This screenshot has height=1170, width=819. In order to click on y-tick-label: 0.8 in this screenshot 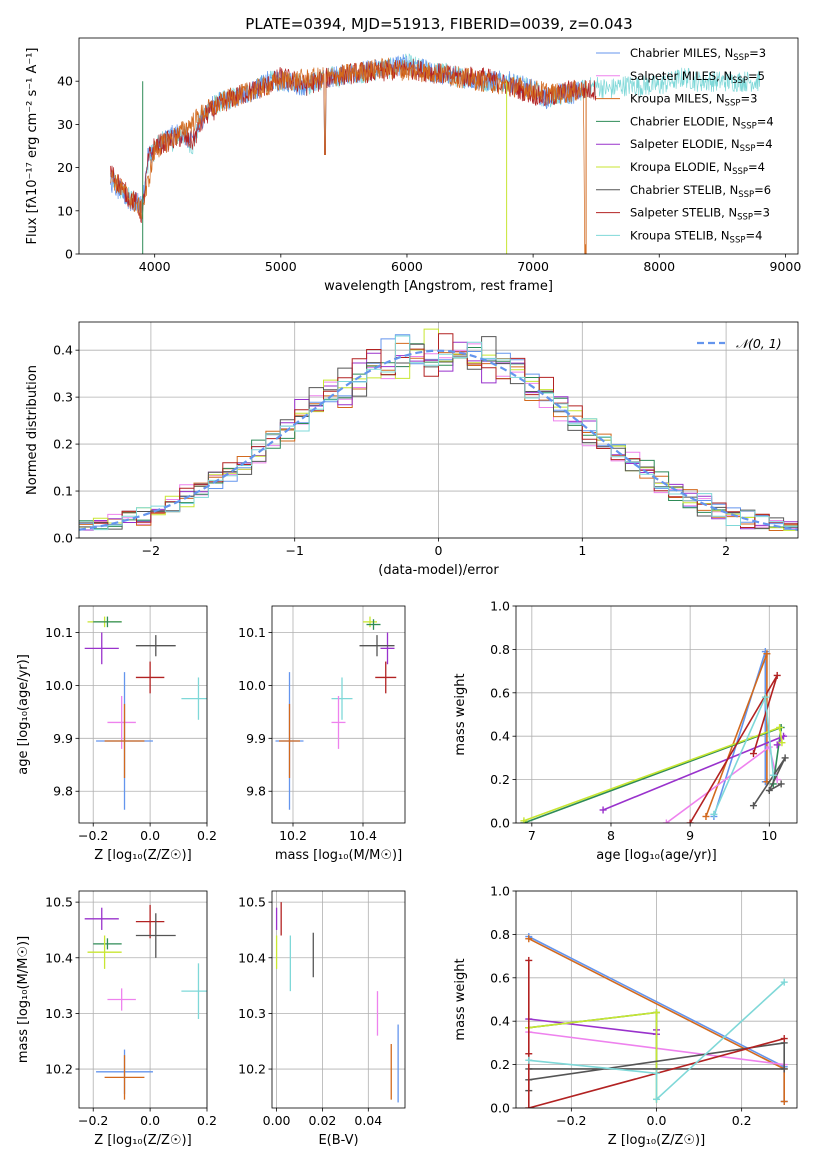, I will do `click(500, 649)`.